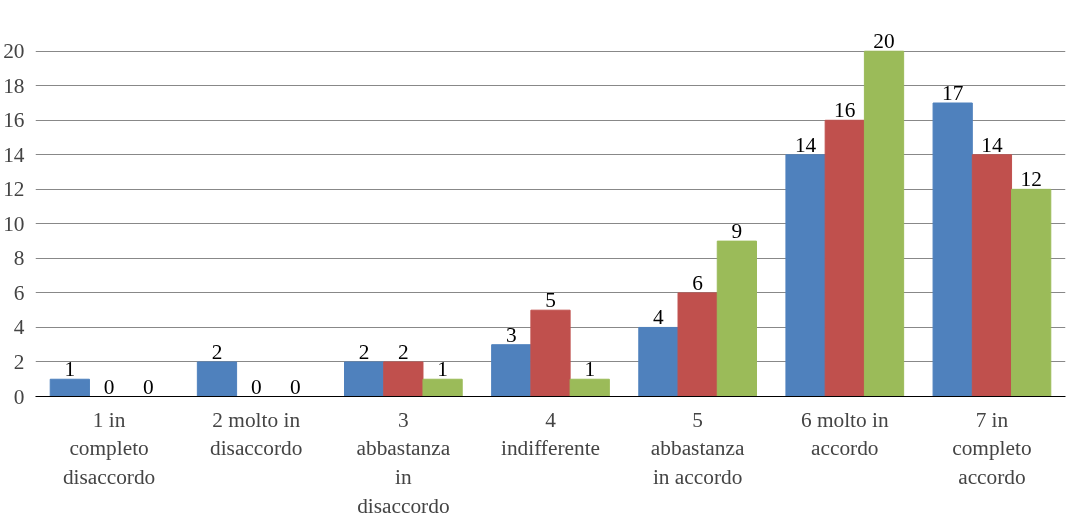  What do you see at coordinates (953, 93) in the screenshot?
I see `data-label: 17` at bounding box center [953, 93].